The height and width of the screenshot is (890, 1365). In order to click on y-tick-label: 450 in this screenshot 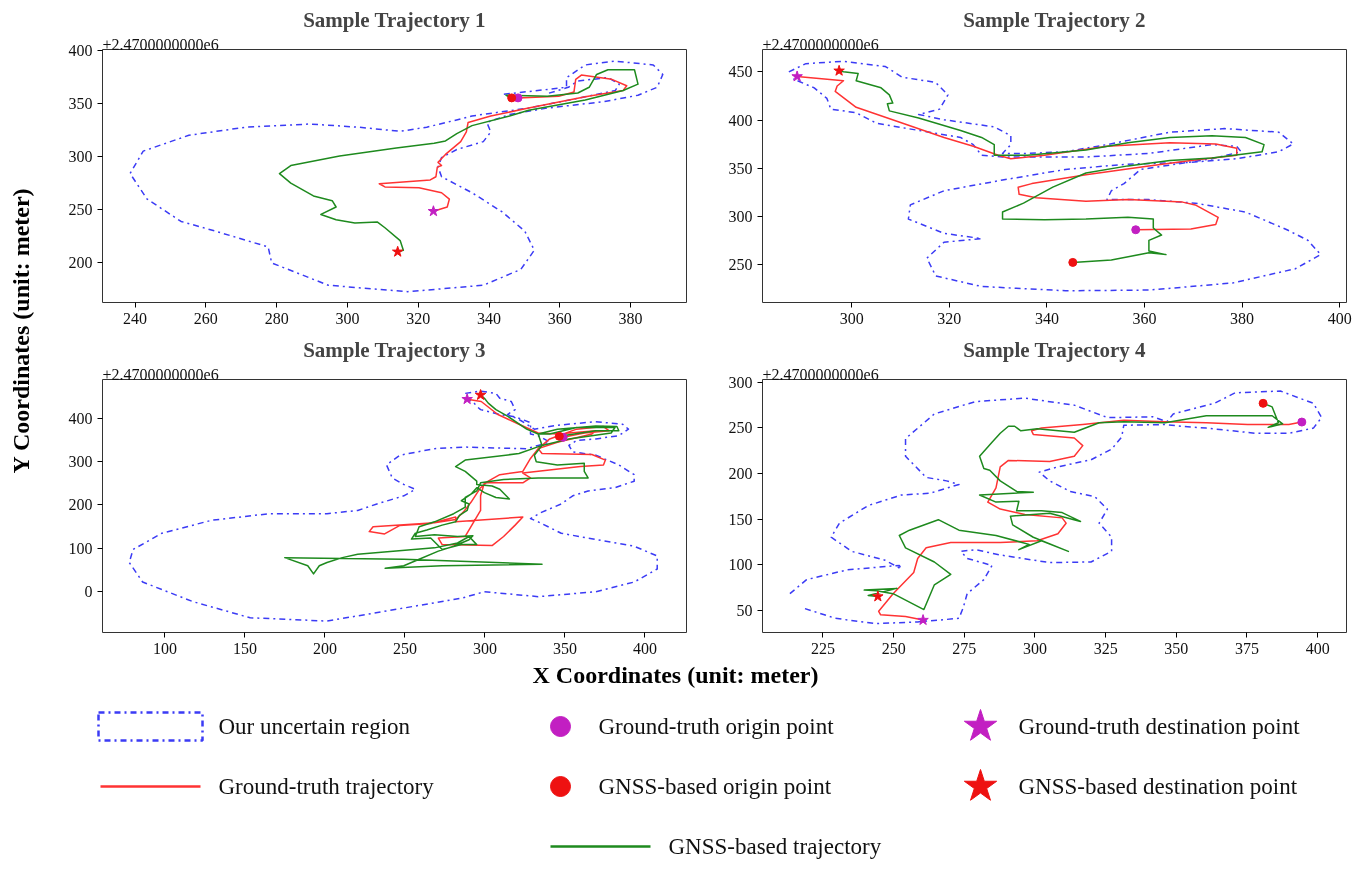, I will do `click(740, 72)`.